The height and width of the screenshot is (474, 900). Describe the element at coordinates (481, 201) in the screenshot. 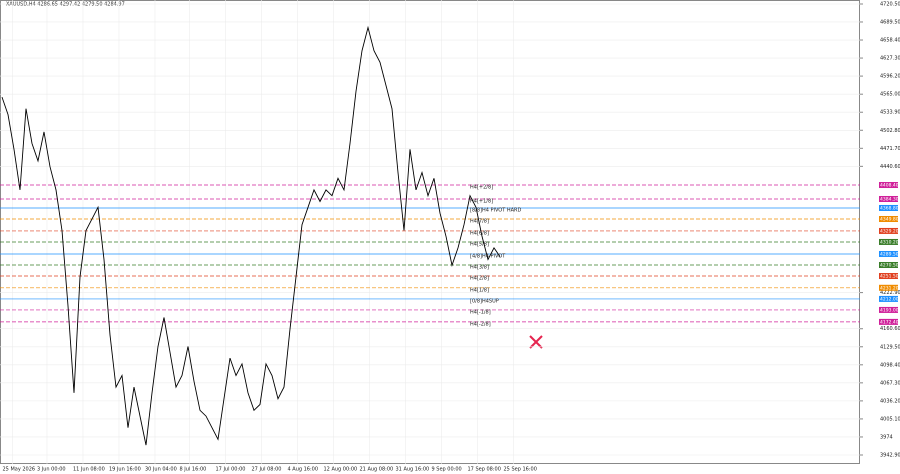

I see `level-label: H4[+1/8]` at that location.